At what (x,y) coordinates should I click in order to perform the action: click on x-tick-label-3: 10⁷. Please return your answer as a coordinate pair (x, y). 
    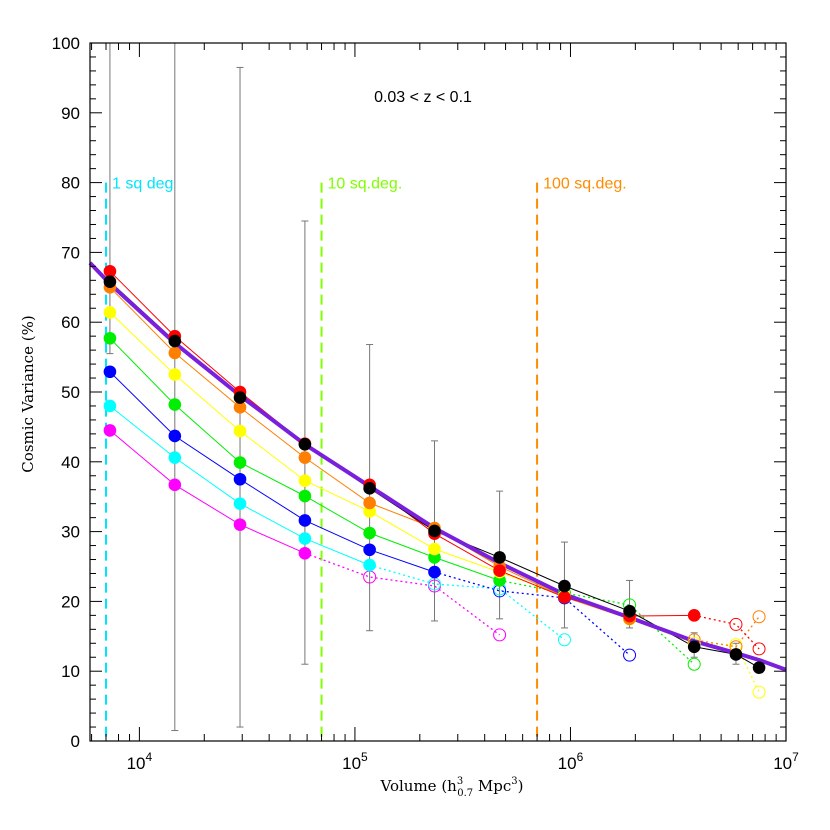
    Looking at the image, I should click on (786, 761).